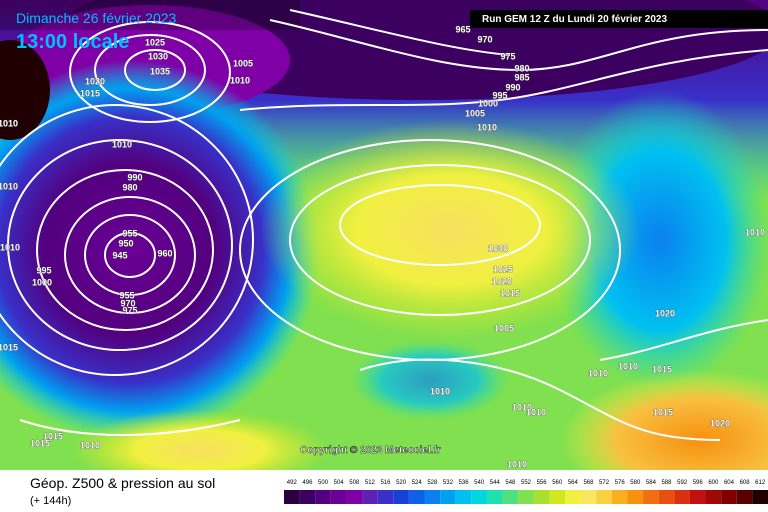 This screenshot has width=768, height=512. Describe the element at coordinates (557, 483) in the screenshot. I see `scale-label: 560` at that location.